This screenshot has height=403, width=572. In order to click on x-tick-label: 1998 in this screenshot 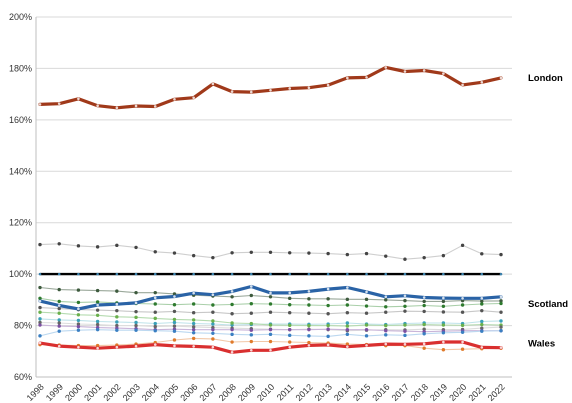, I will do `click(35, 392)`.